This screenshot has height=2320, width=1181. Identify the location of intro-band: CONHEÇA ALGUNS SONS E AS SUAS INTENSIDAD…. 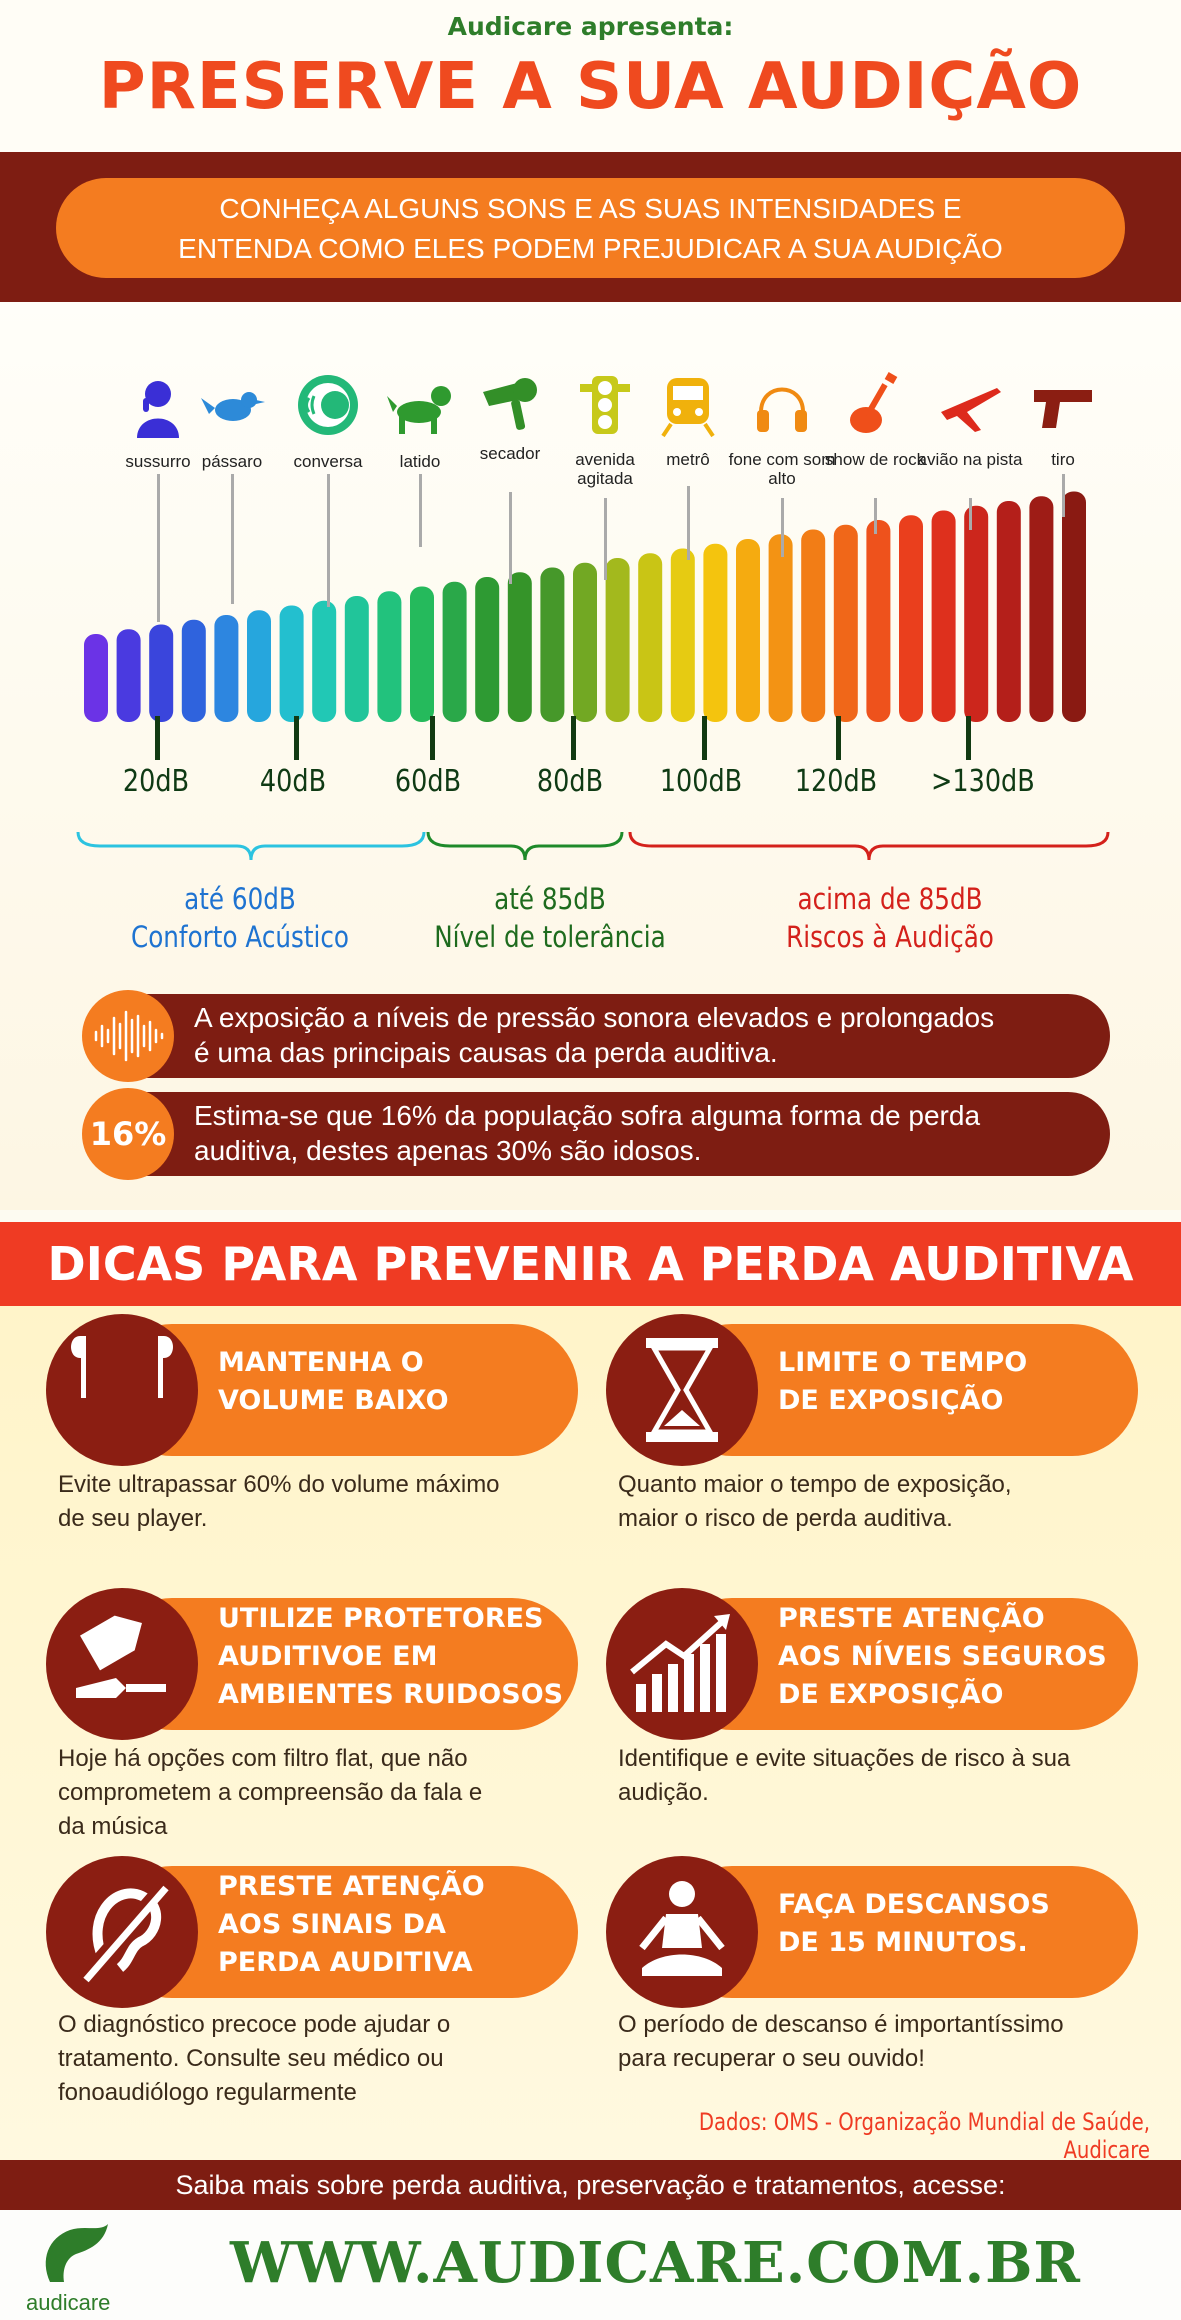
(590, 227).